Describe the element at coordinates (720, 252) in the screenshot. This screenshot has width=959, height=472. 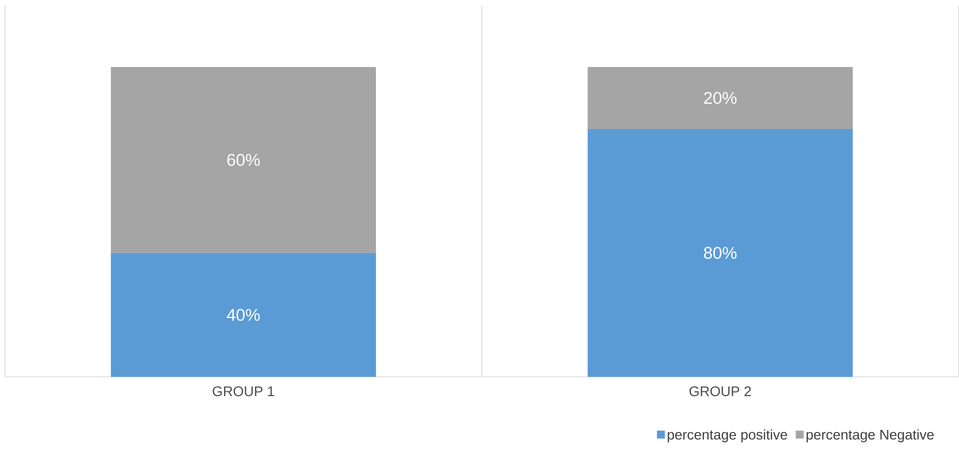
I see `data-label: 80%` at that location.